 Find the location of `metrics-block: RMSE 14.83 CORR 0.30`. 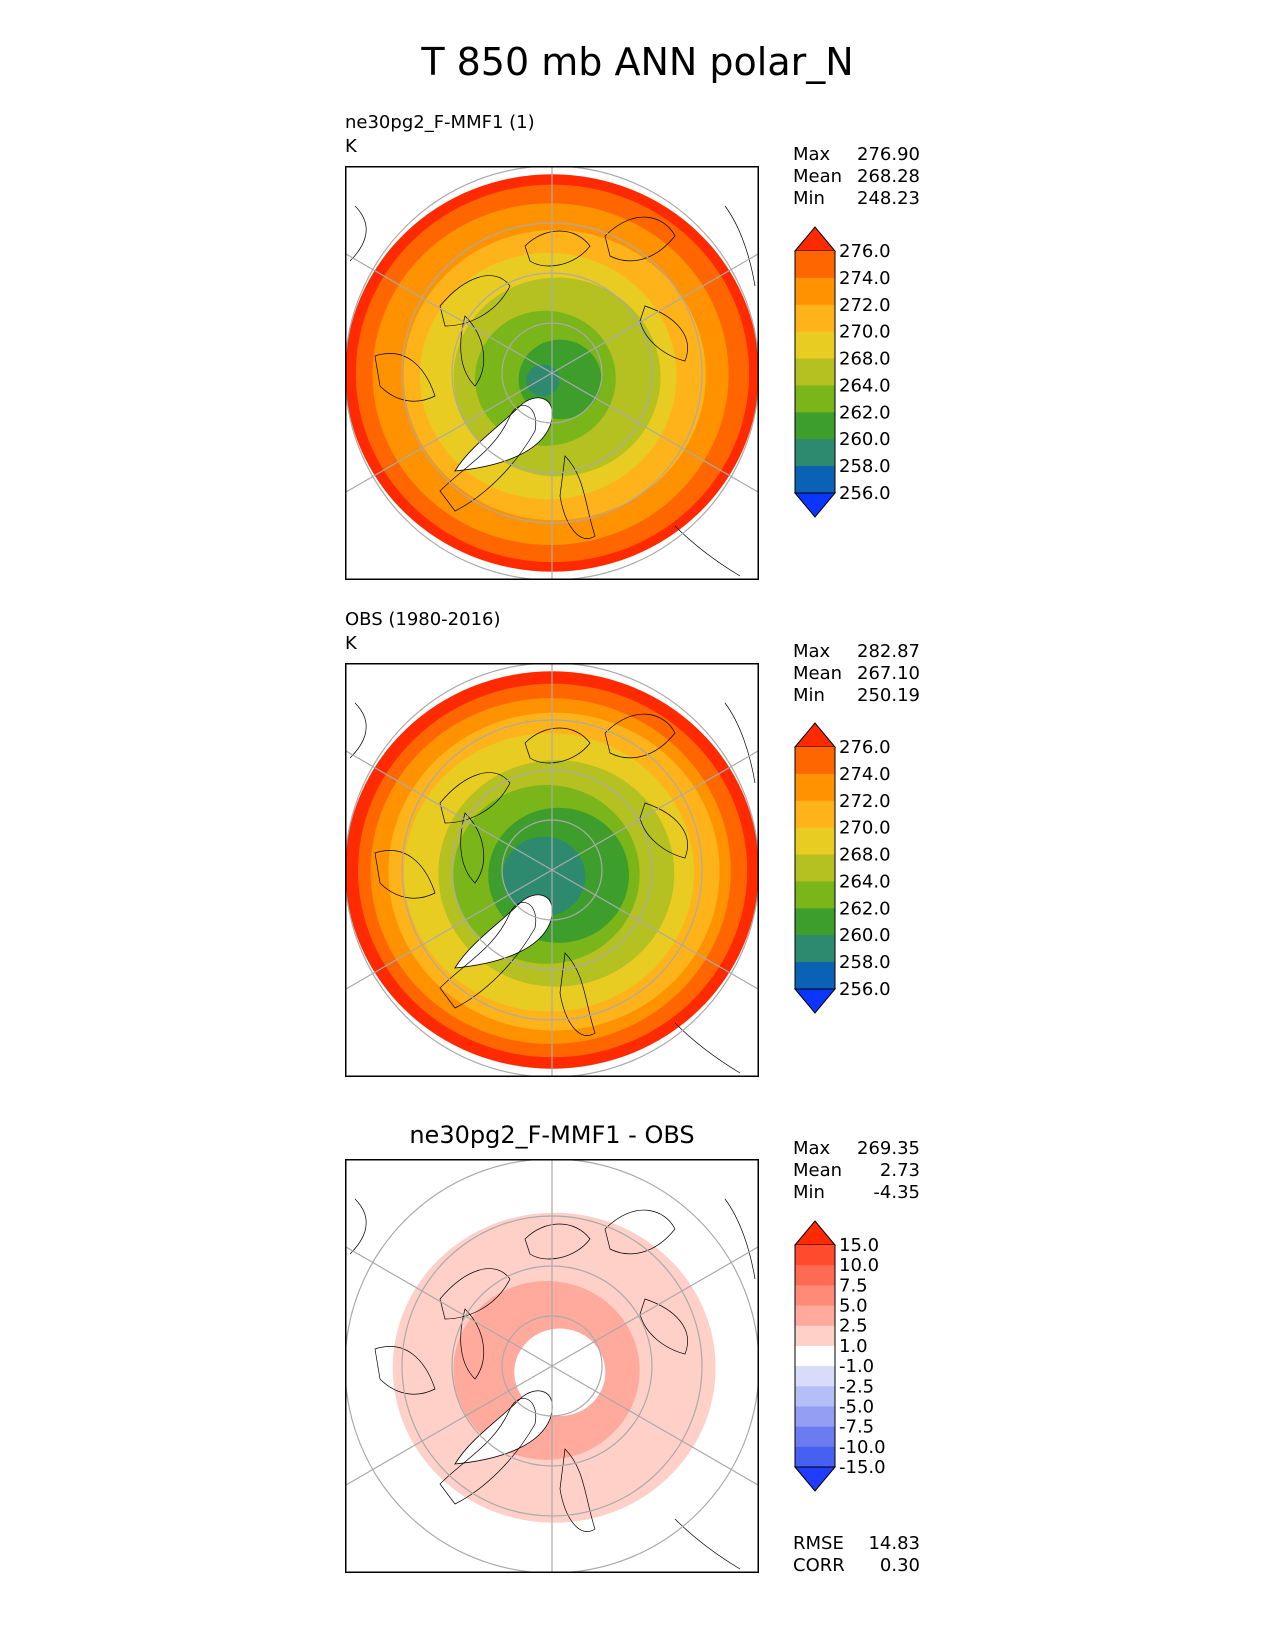

metrics-block: RMSE 14.83 CORR 0.30 is located at coordinates (856, 1555).